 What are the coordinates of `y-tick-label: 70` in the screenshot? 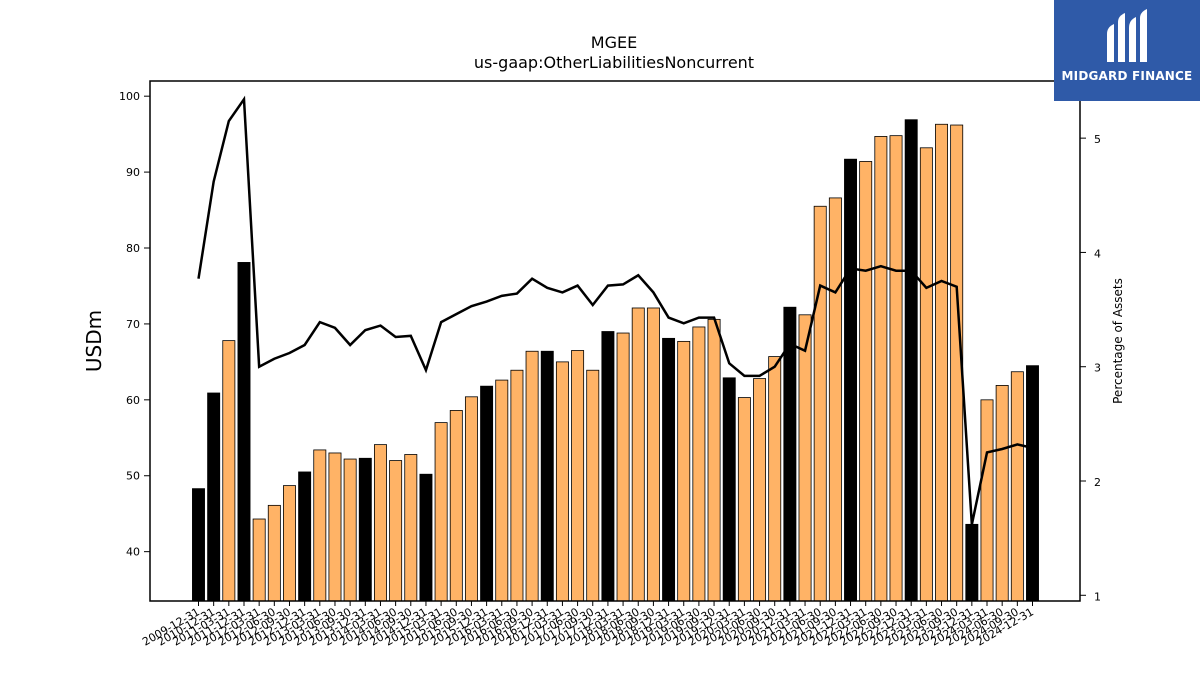 It's located at (133, 324).